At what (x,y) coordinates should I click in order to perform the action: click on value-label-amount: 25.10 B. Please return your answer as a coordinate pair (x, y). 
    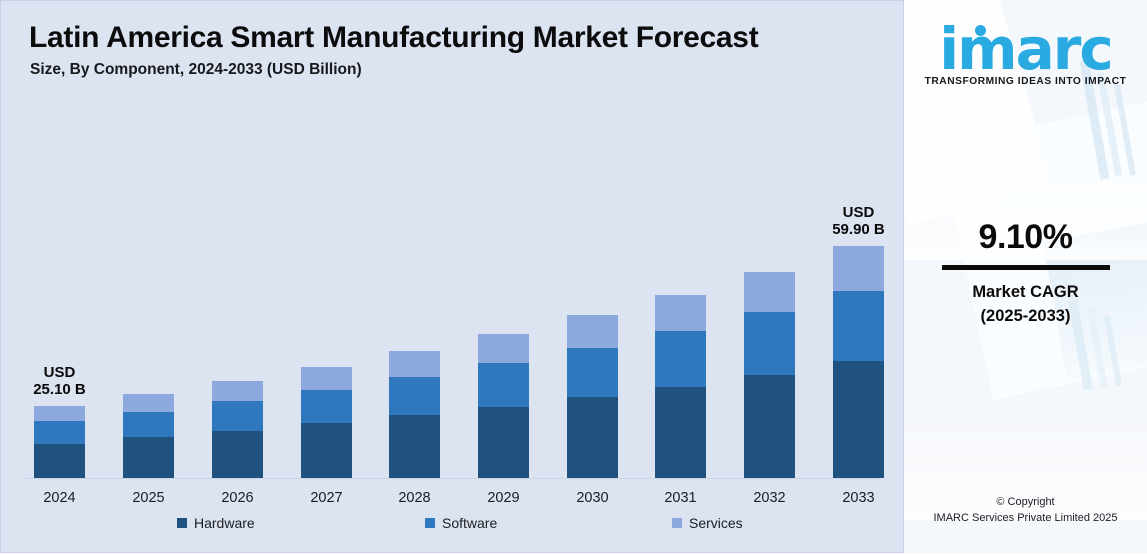
    Looking at the image, I should click on (59, 390).